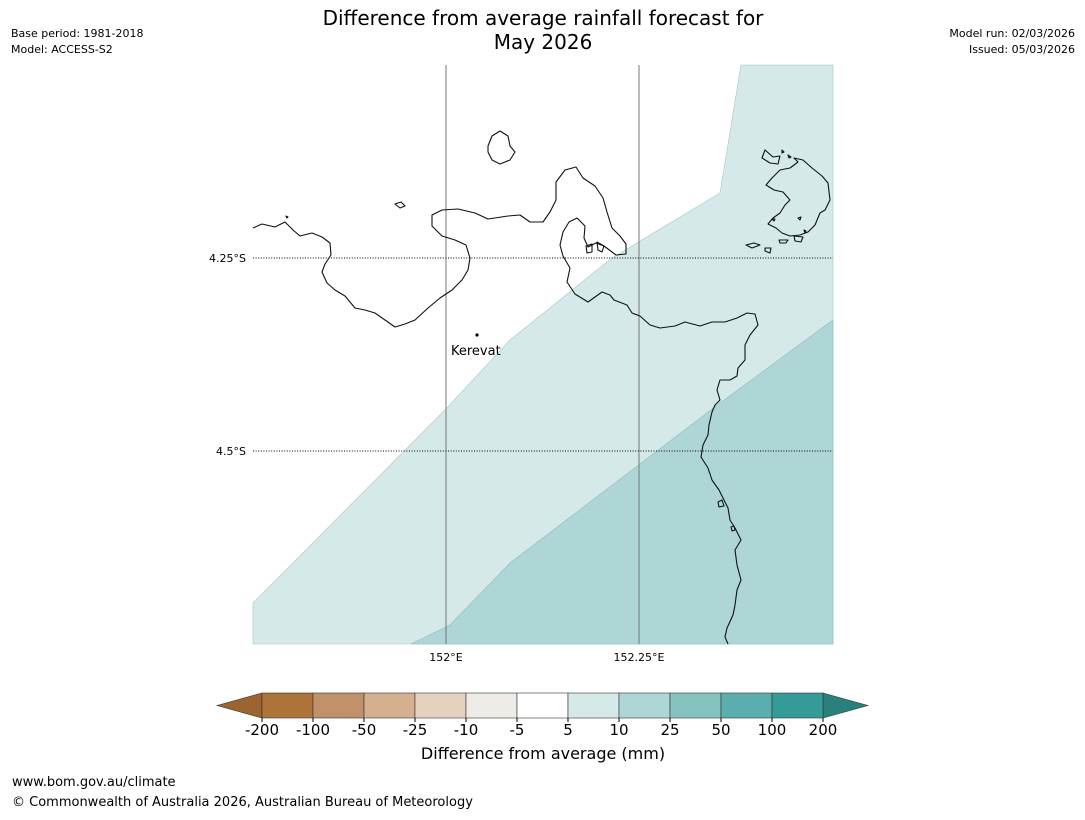 The image size is (1085, 820). I want to click on lon-label-152-25: 152.25°E, so click(639, 657).